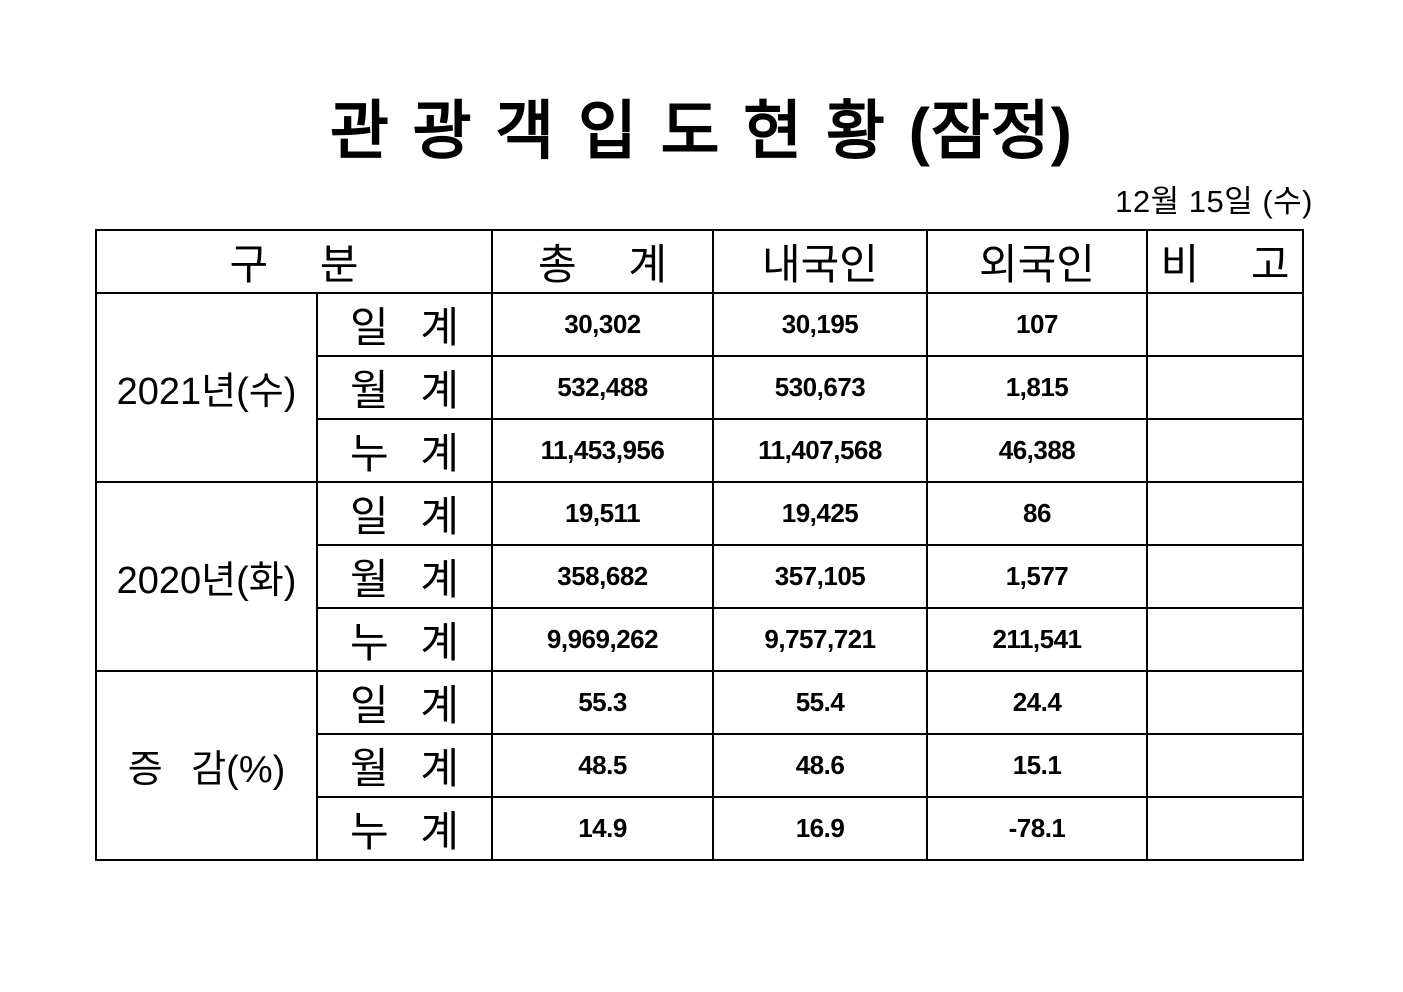 Image resolution: width=1403 pixels, height=992 pixels. What do you see at coordinates (602, 639) in the screenshot?
I see `value-total: 9,969,262` at bounding box center [602, 639].